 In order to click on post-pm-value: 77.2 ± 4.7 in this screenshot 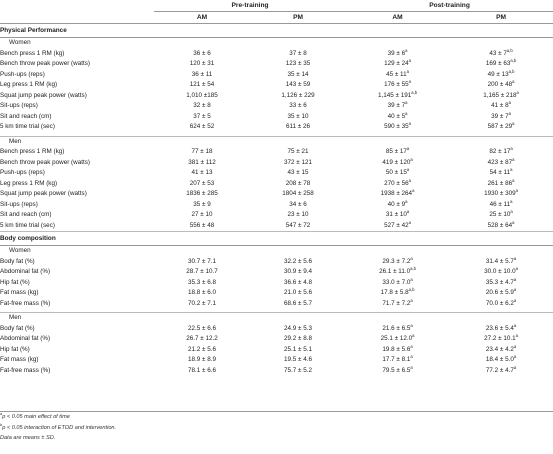, I will do `click(499, 370)`.